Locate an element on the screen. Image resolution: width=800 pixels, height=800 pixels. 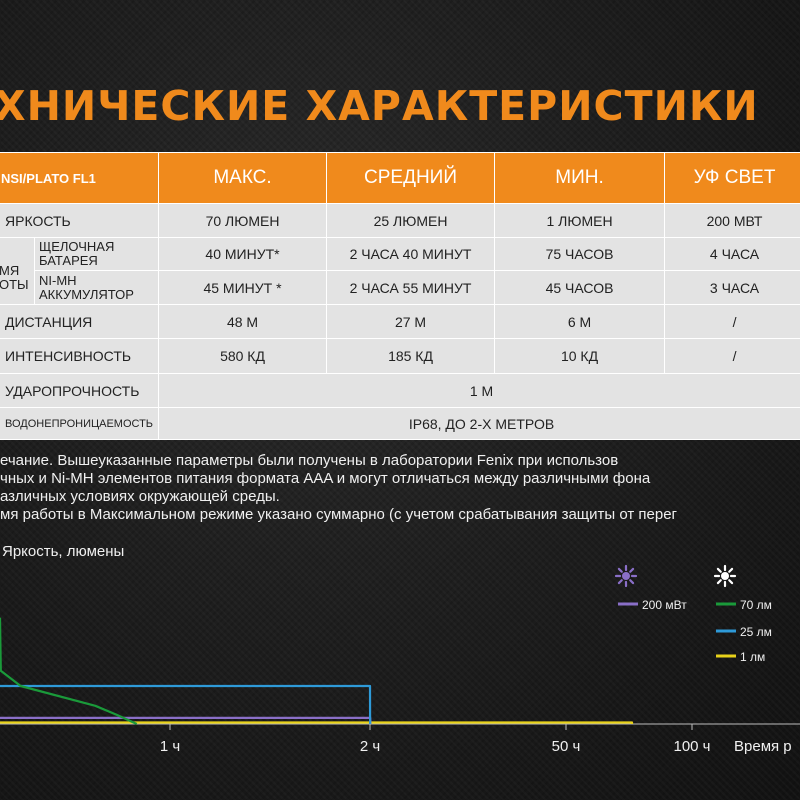
row-label-brightness: ЯРКОСТЬ is located at coordinates (80, 220).